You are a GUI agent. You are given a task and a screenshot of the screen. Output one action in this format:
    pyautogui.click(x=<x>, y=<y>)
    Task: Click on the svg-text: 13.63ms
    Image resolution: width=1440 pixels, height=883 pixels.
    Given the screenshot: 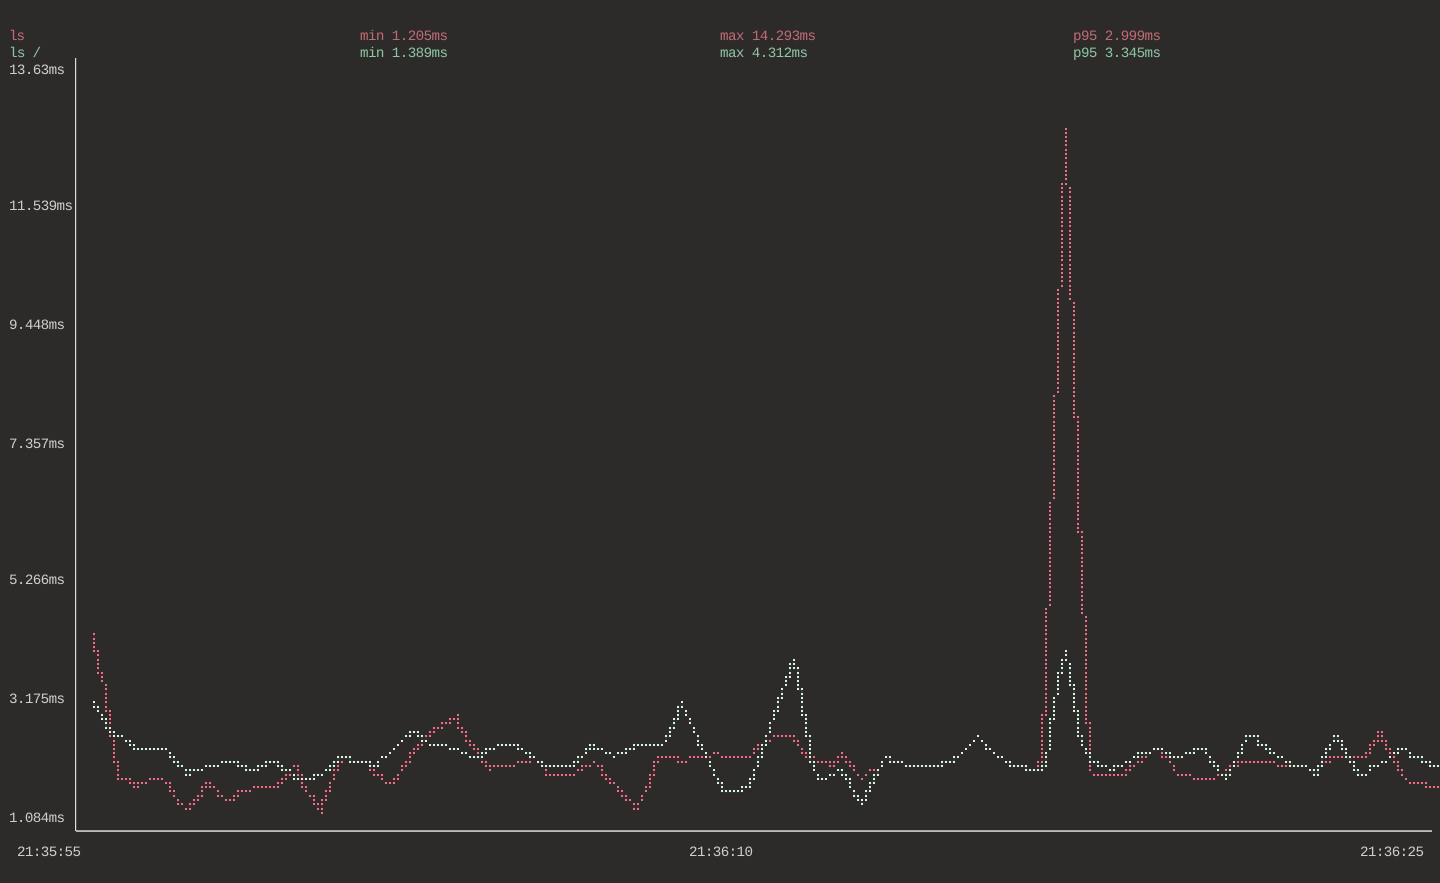 What is the action you would take?
    pyautogui.click(x=37, y=71)
    